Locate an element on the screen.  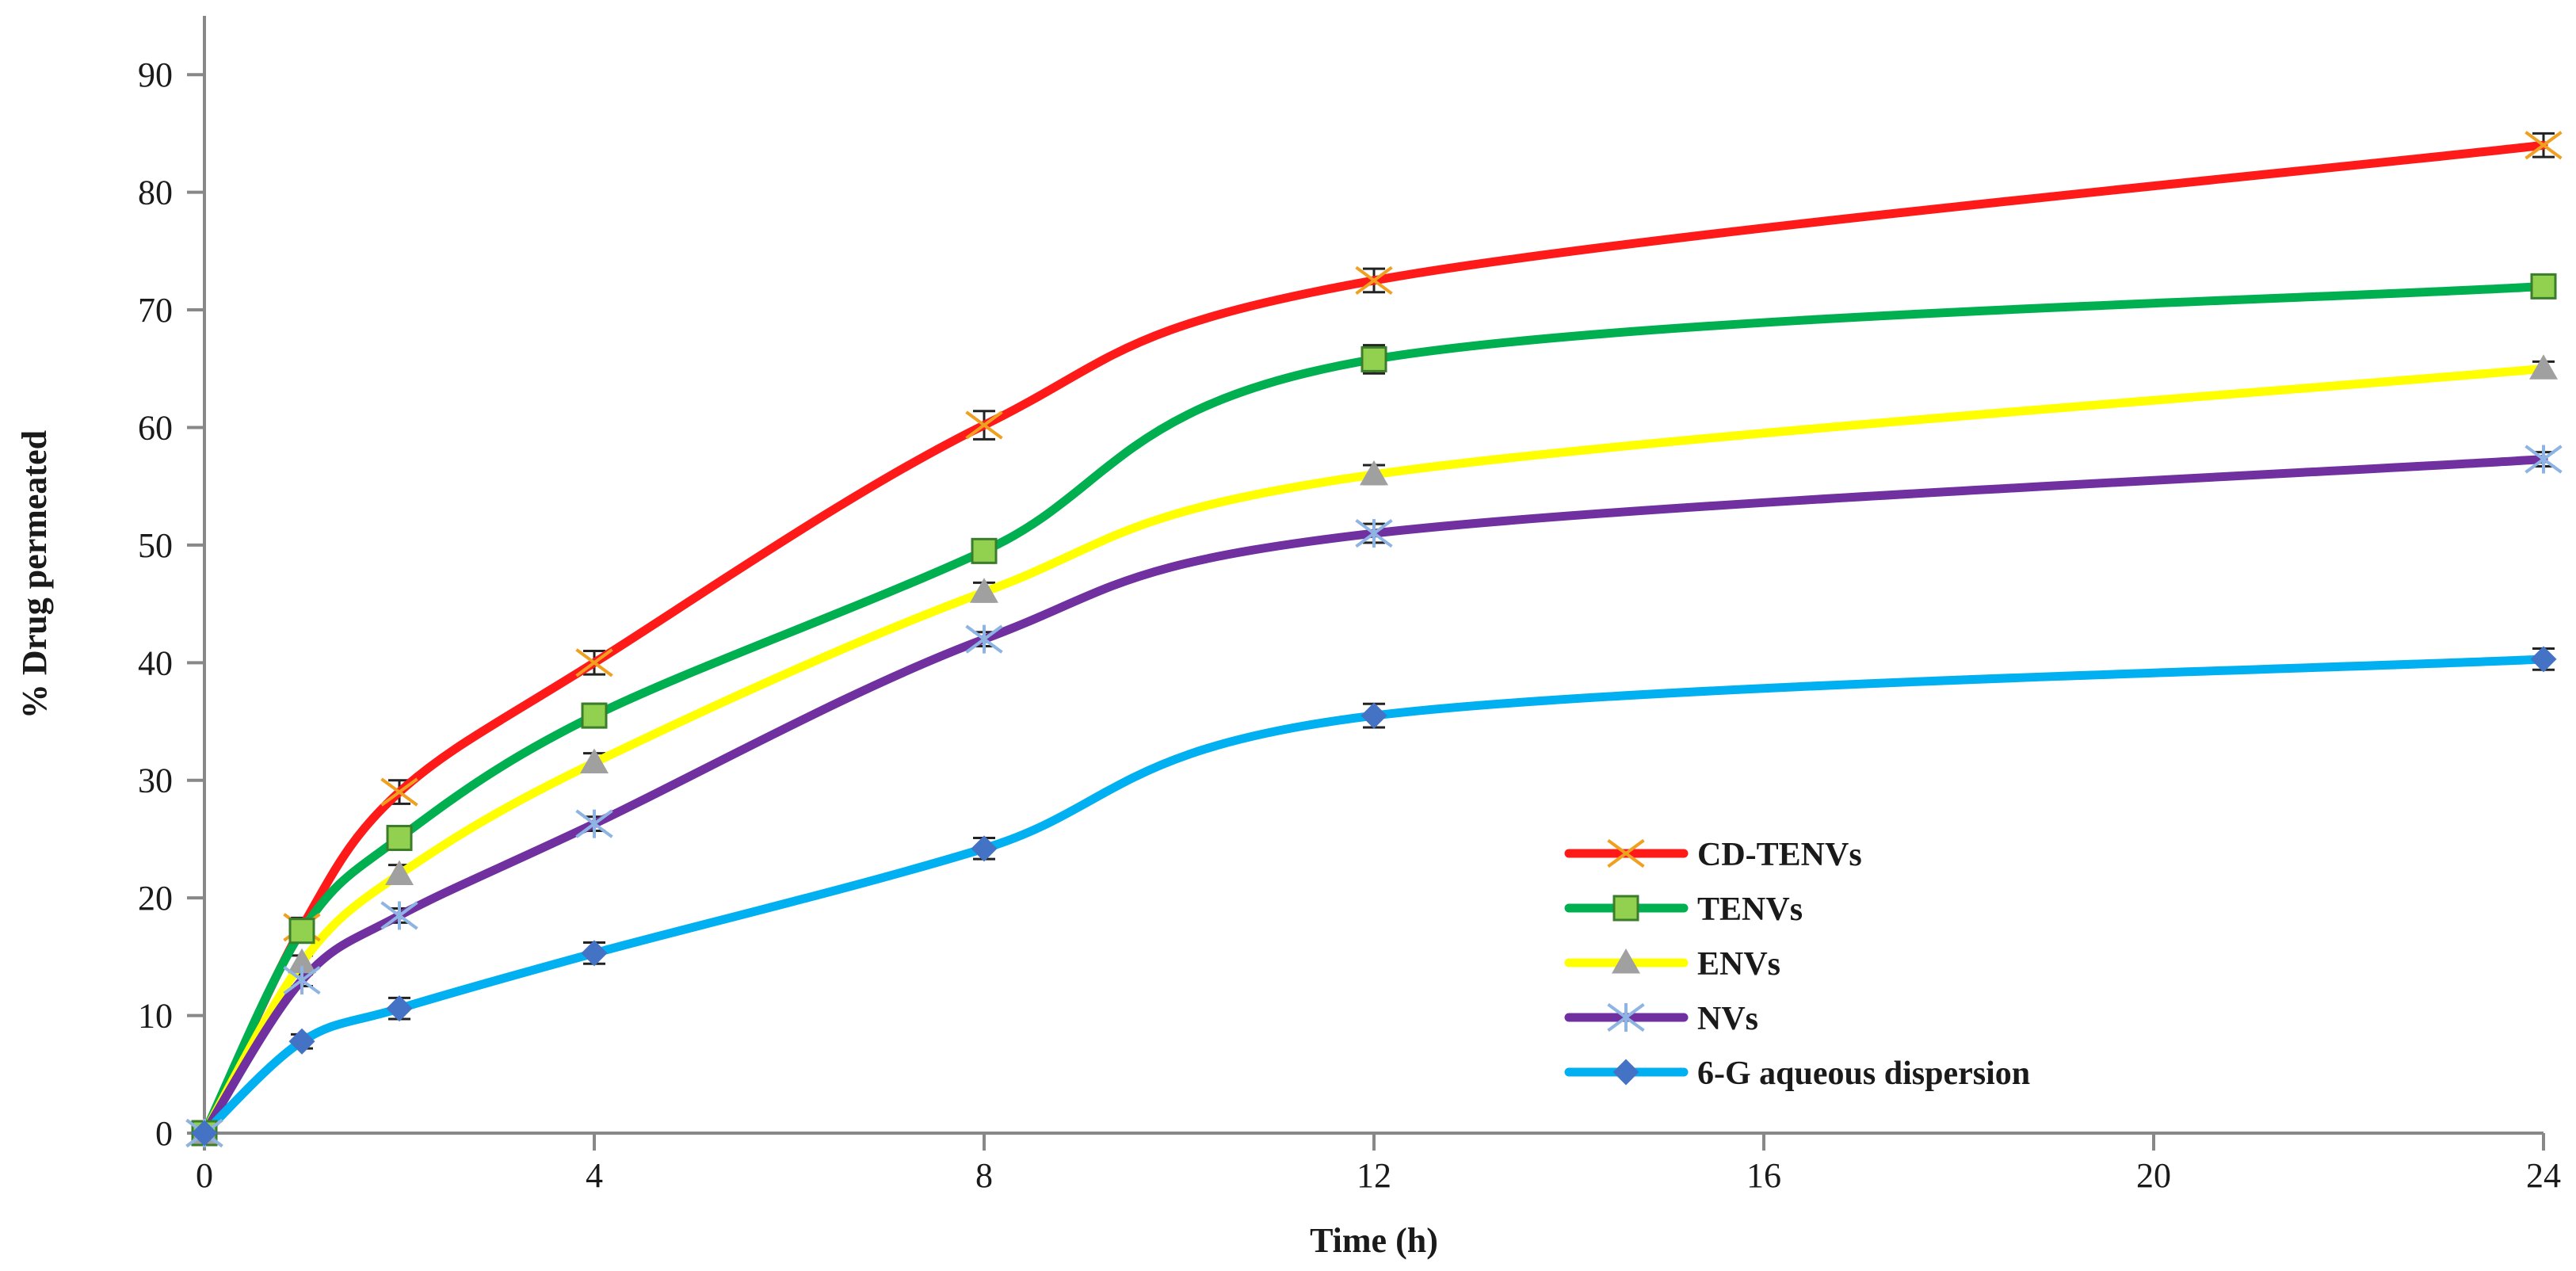
legend-entry: 6-G aqueous dispersion is located at coordinates (1797, 1073).